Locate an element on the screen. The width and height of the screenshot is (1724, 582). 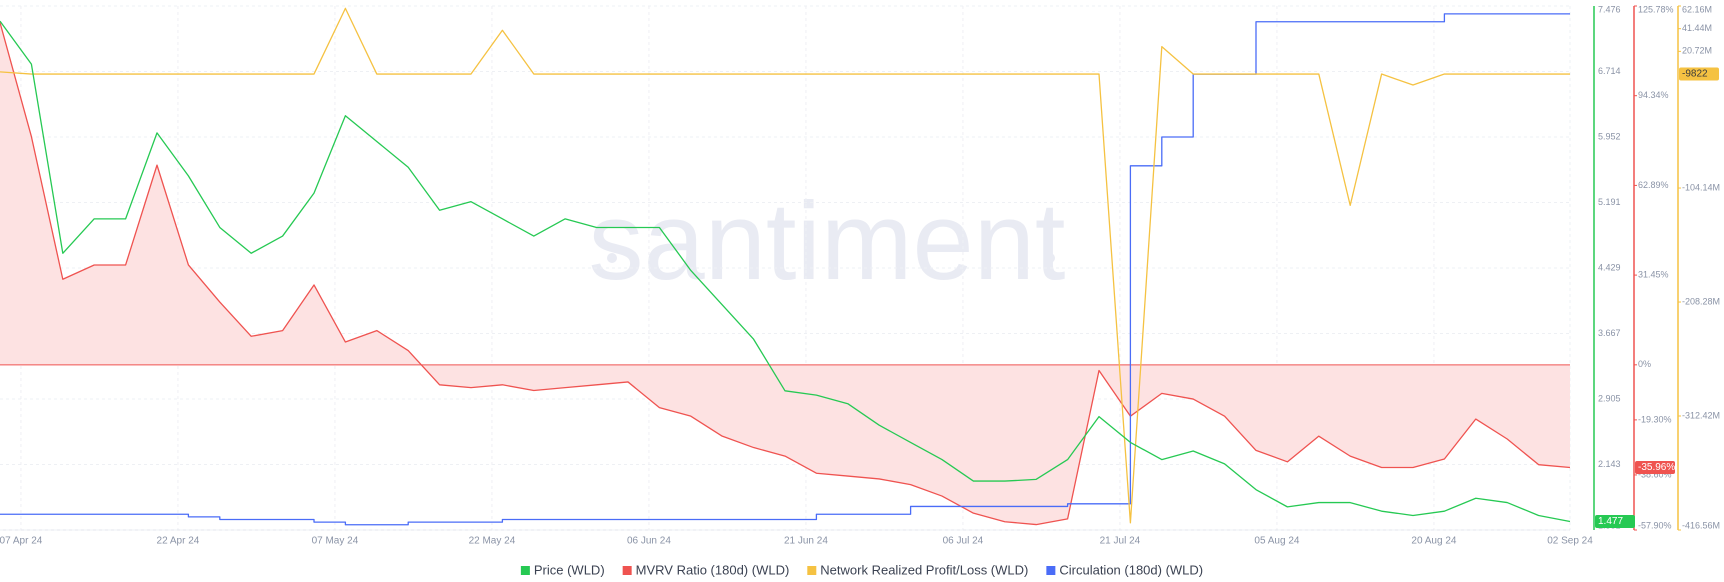
y-tick-label: 20.72M is located at coordinates (1697, 51).